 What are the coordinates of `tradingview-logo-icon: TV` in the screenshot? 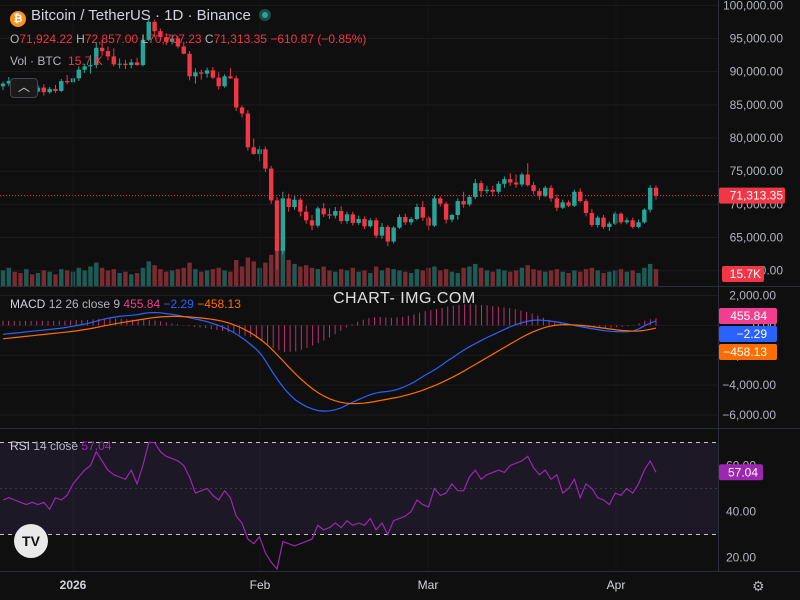 It's located at (31, 541).